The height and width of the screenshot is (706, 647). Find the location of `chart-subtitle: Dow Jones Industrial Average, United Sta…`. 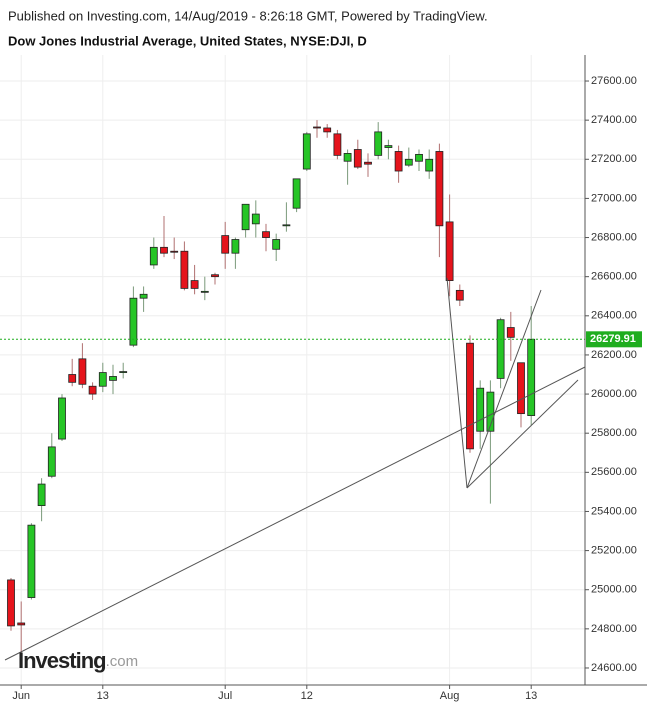

chart-subtitle: Dow Jones Industrial Average, United Sta… is located at coordinates (187, 40).